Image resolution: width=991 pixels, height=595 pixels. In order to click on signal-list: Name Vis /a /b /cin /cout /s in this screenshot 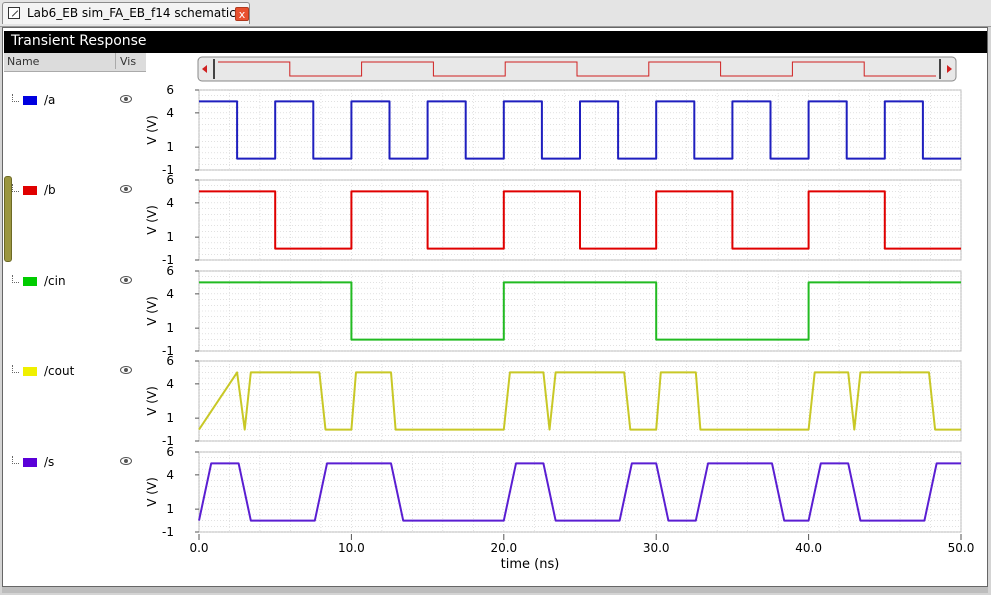, I will do `click(75, 317)`.